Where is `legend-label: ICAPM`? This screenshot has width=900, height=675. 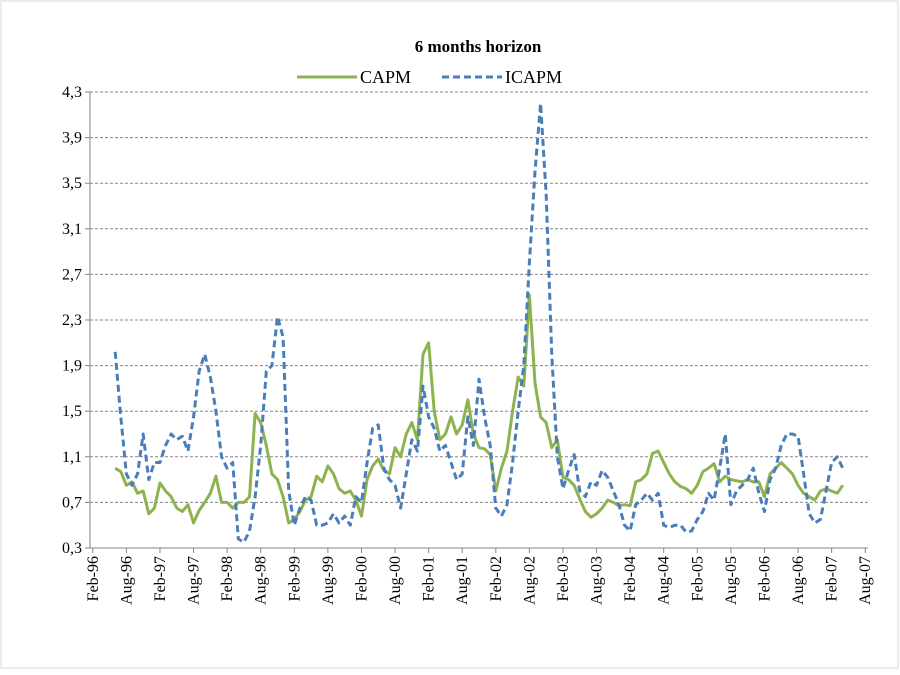 legend-label: ICAPM is located at coordinates (533, 77).